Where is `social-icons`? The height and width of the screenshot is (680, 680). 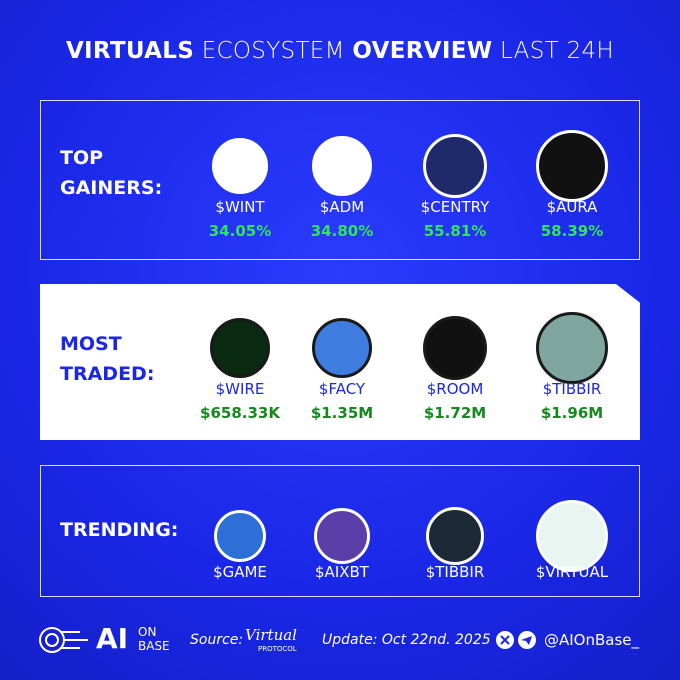 social-icons is located at coordinates (517, 642).